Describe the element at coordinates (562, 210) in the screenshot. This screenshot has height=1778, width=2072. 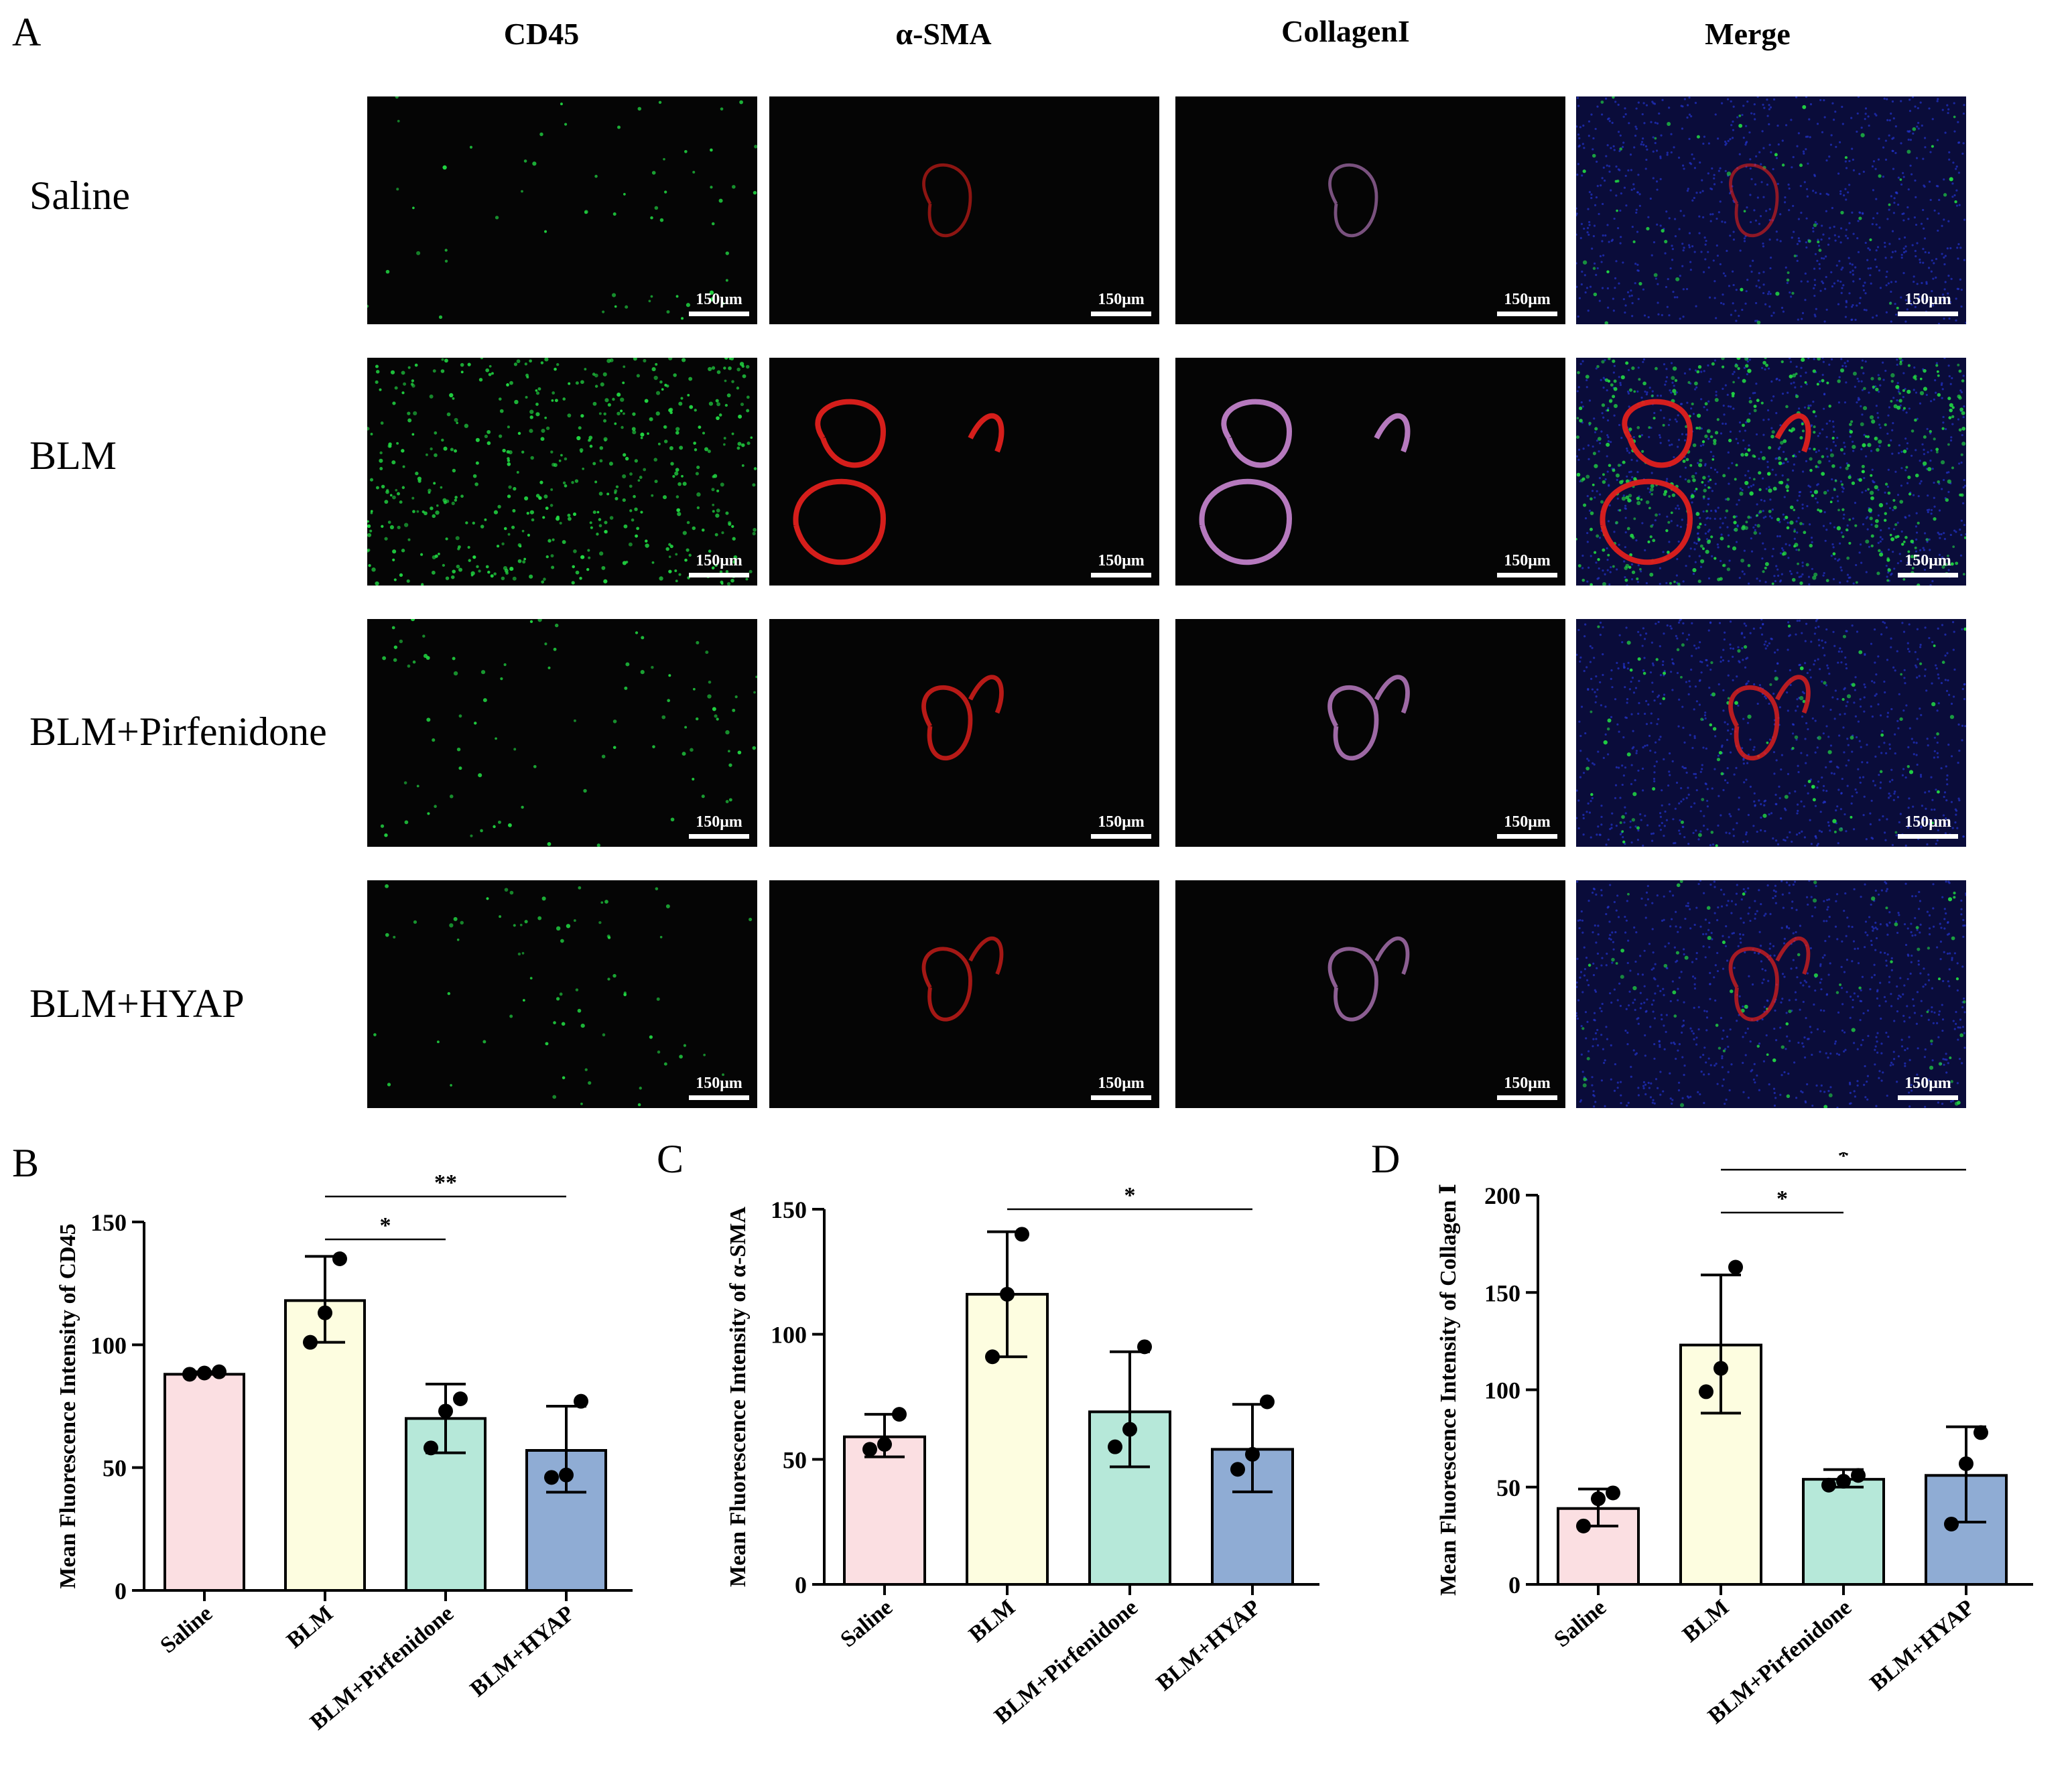
I see `micrograph-saline-cd45: 150μm` at that location.